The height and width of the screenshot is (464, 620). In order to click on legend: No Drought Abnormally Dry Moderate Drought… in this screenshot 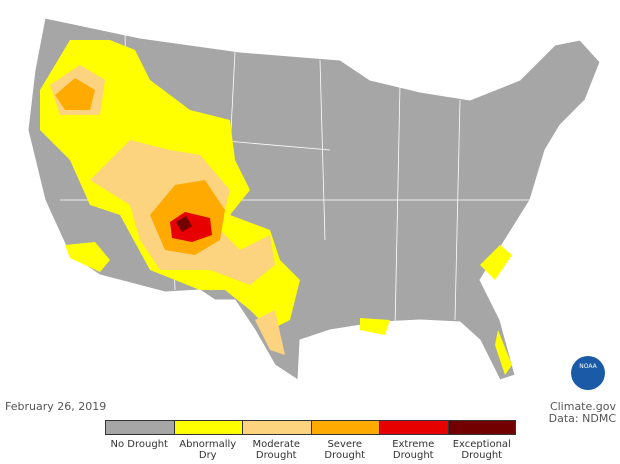, I will do `click(310, 440)`.